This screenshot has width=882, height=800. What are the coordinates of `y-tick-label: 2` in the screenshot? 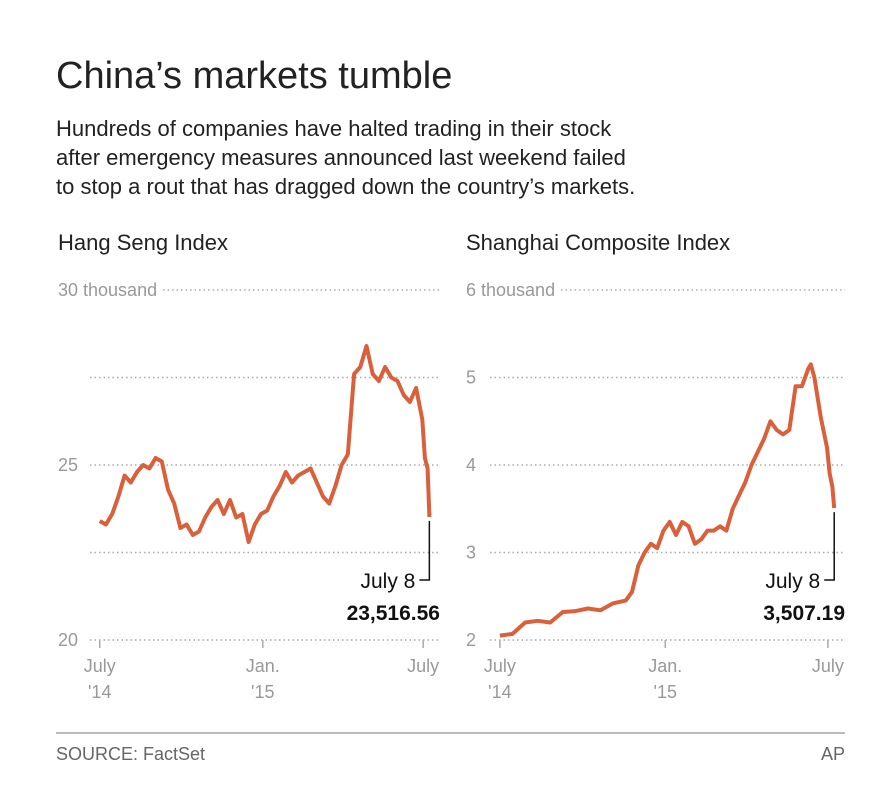 It's located at (471, 640).